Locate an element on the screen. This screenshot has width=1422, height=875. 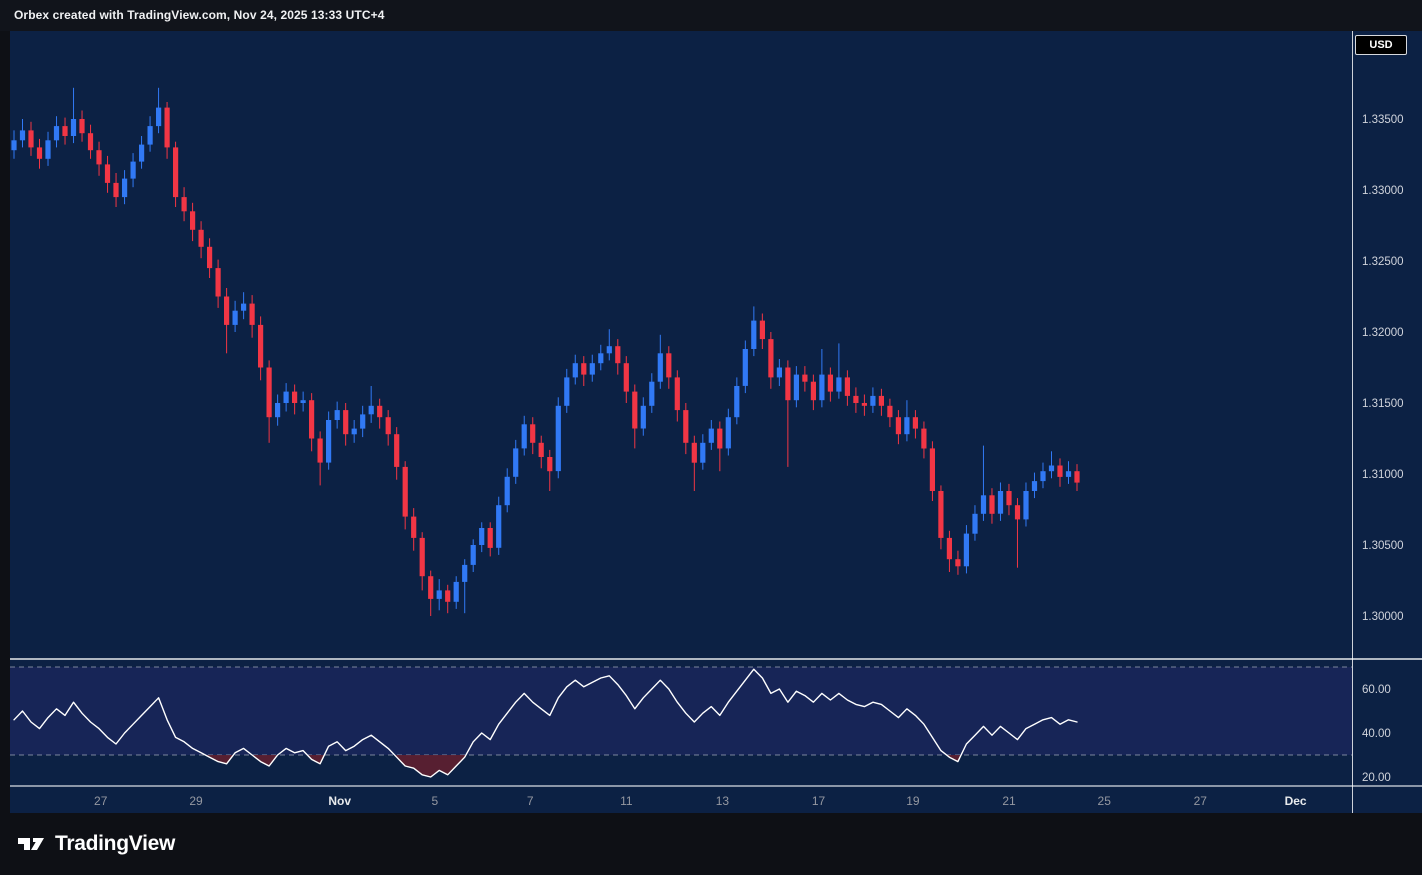
time-tick-label: 5 is located at coordinates (435, 801).